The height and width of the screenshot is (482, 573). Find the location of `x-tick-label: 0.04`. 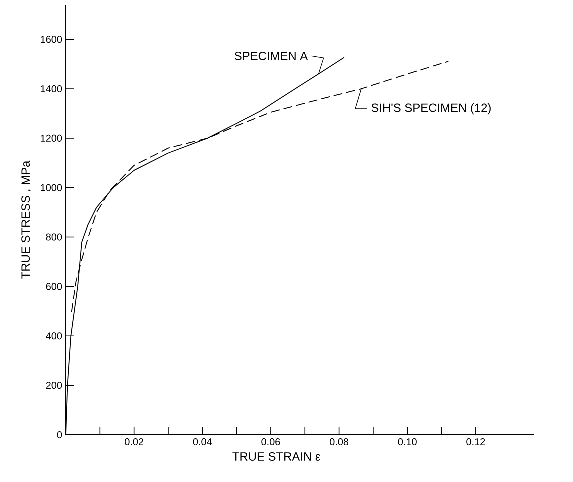

x-tick-label: 0.04 is located at coordinates (202, 442).